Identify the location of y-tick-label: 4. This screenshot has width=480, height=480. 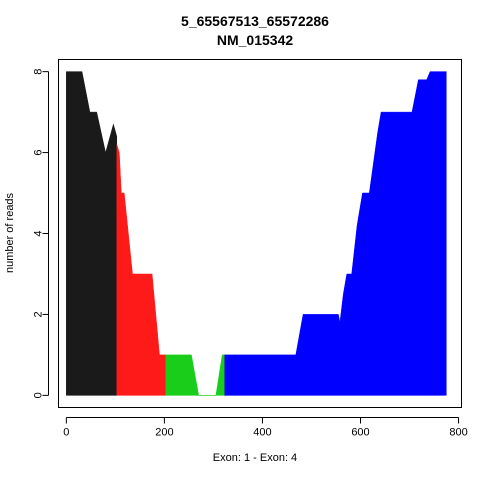
(38, 233).